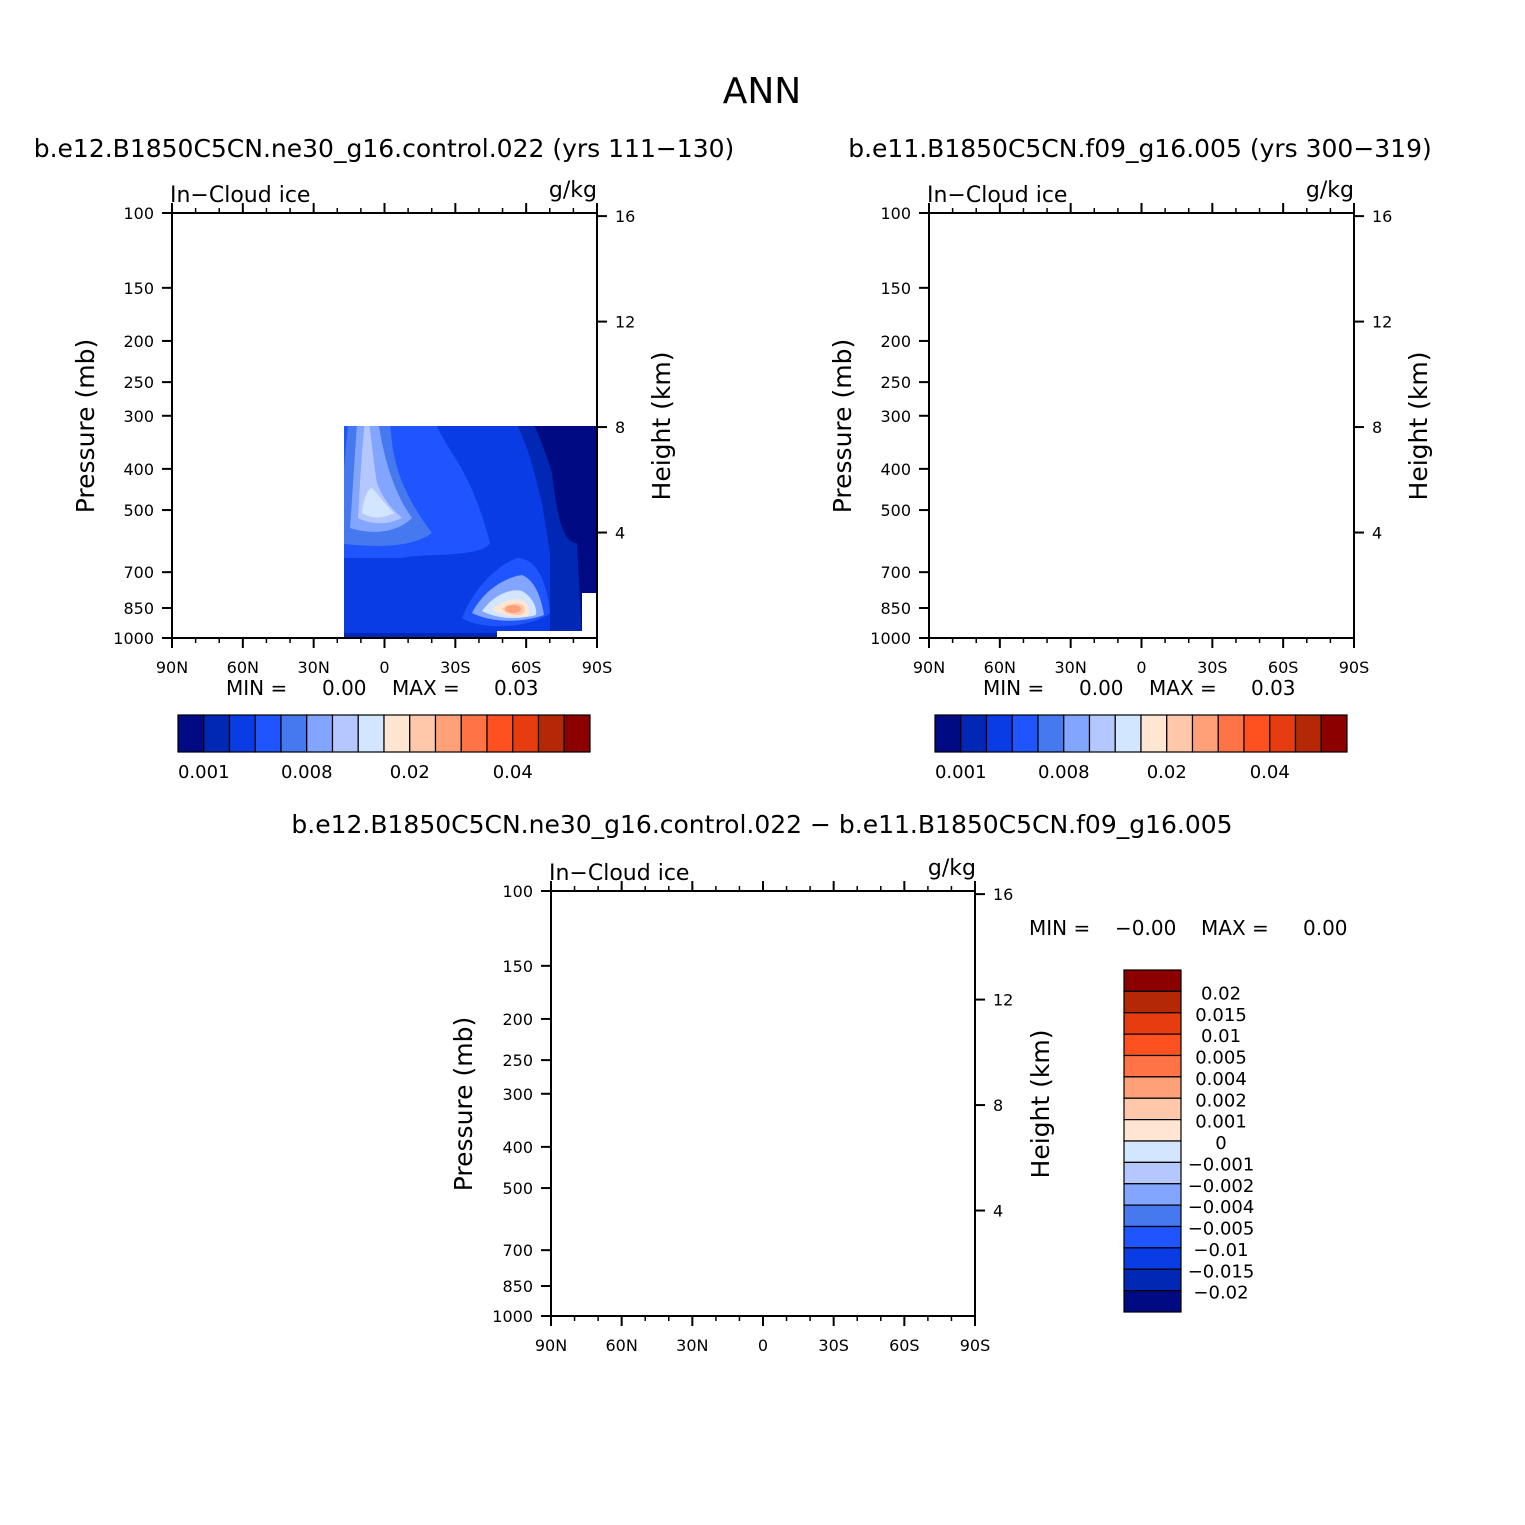  I want to click on colorbar-label: −0.01, so click(1220, 1250).